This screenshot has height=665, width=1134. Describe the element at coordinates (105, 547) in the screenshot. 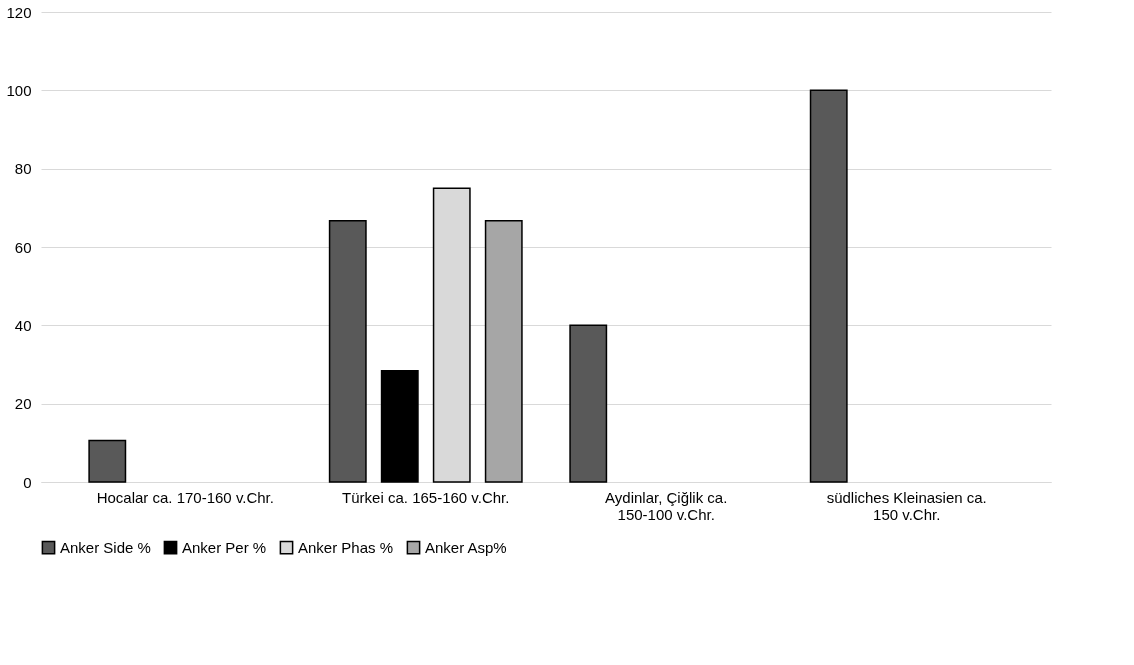

I see `legend-label: Anker Side %` at that location.